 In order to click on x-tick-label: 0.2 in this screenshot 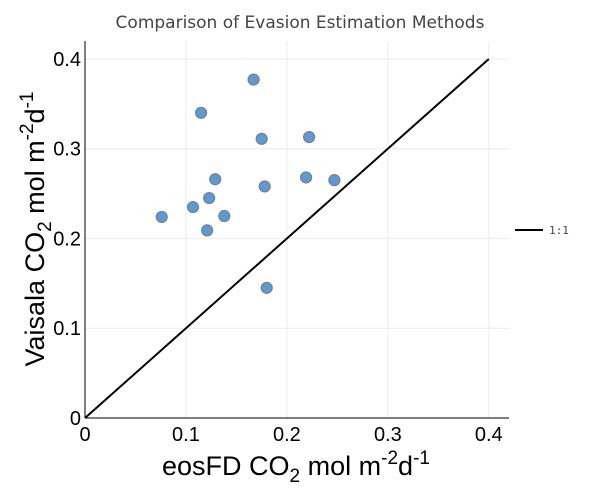, I will do `click(287, 435)`.